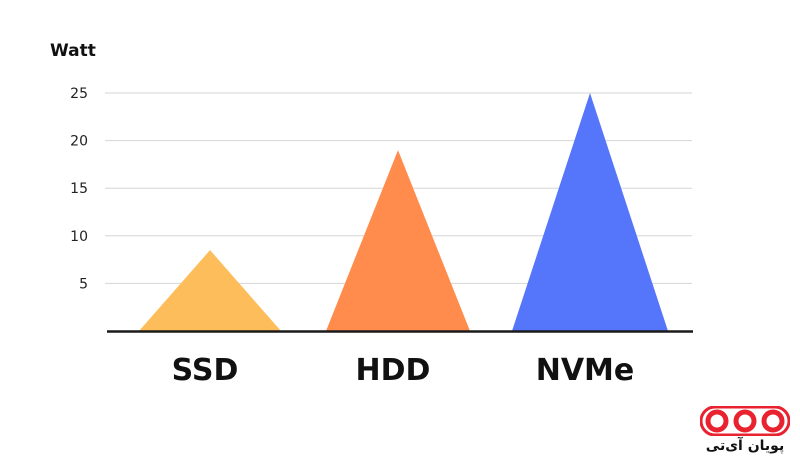 Image resolution: width=800 pixels, height=471 pixels. I want to click on x-tick-label: HDD, so click(393, 370).